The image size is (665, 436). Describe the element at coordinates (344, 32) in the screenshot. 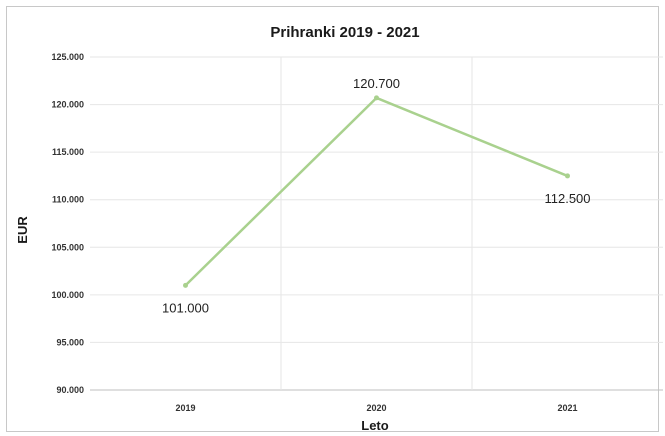

I see `chart-title: Prihranki 2019 - 2021` at that location.